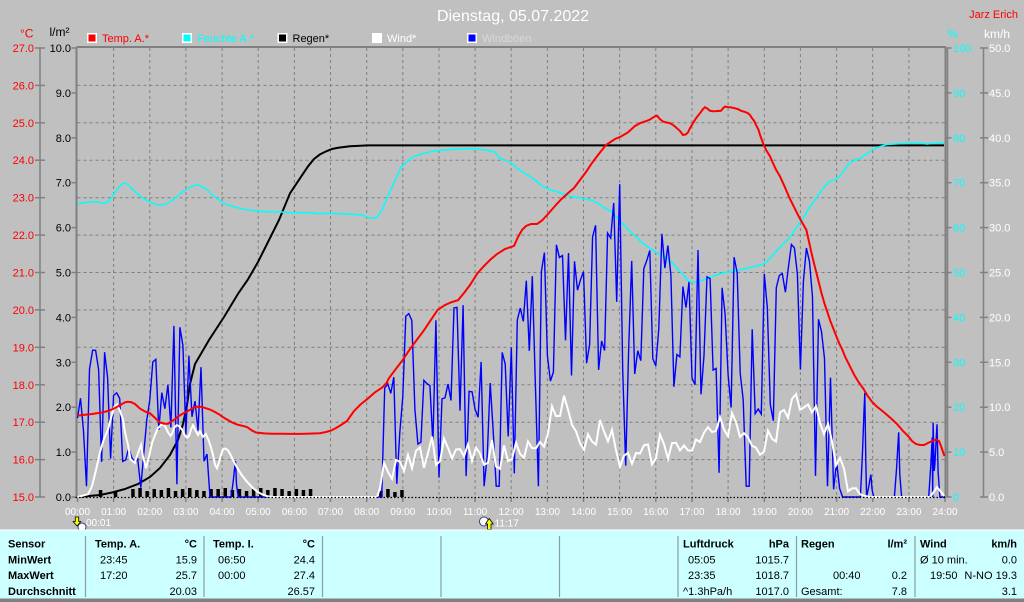 The width and height of the screenshot is (1024, 602). What do you see at coordinates (258, 512) in the screenshot?
I see `svg-text: 05:00` at bounding box center [258, 512].